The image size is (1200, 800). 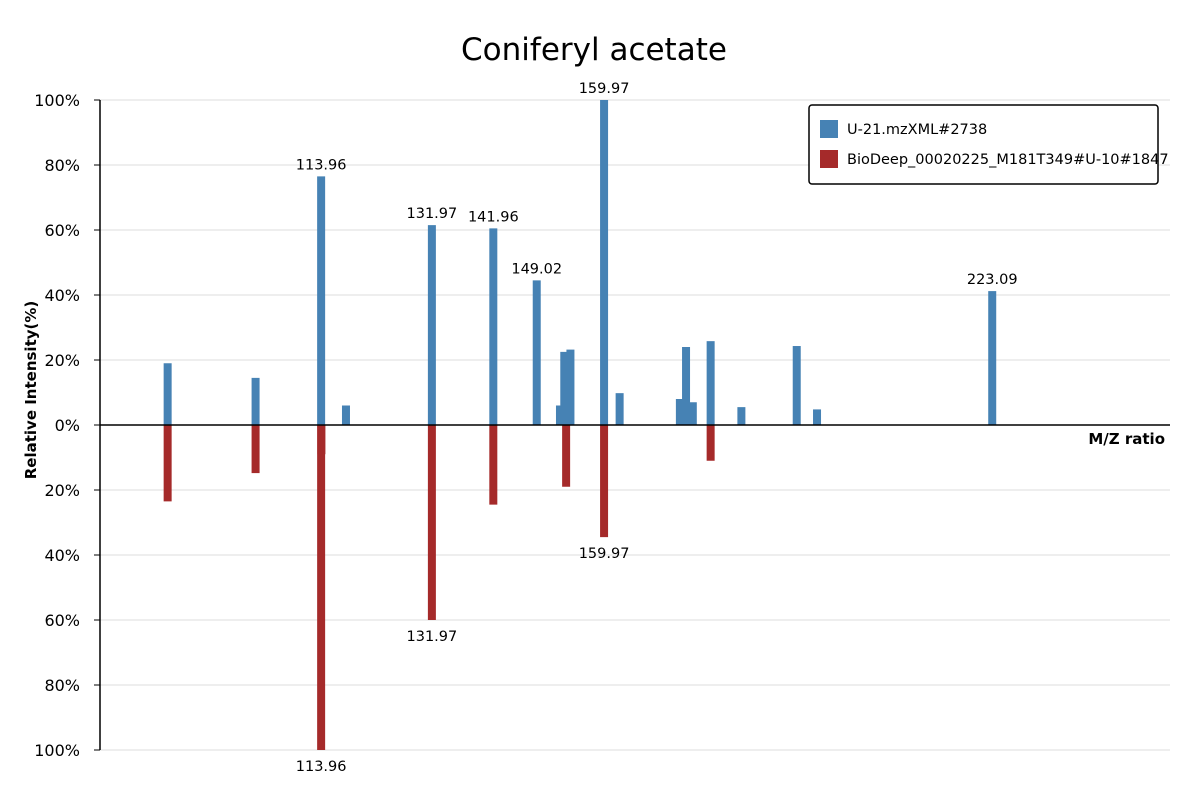 I want to click on legend-swatch-query, so click(x=829, y=129).